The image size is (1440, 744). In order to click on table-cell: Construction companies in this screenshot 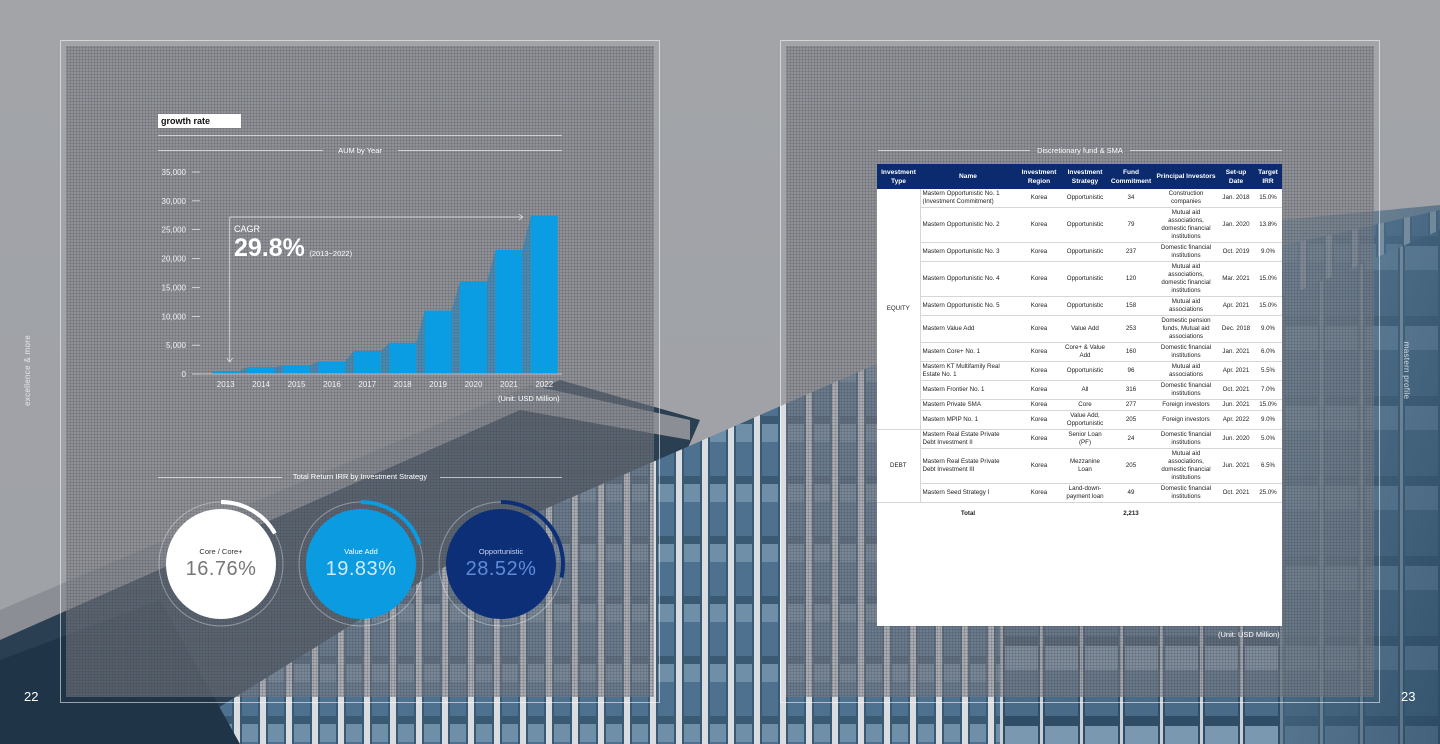, I will do `click(1186, 198)`.